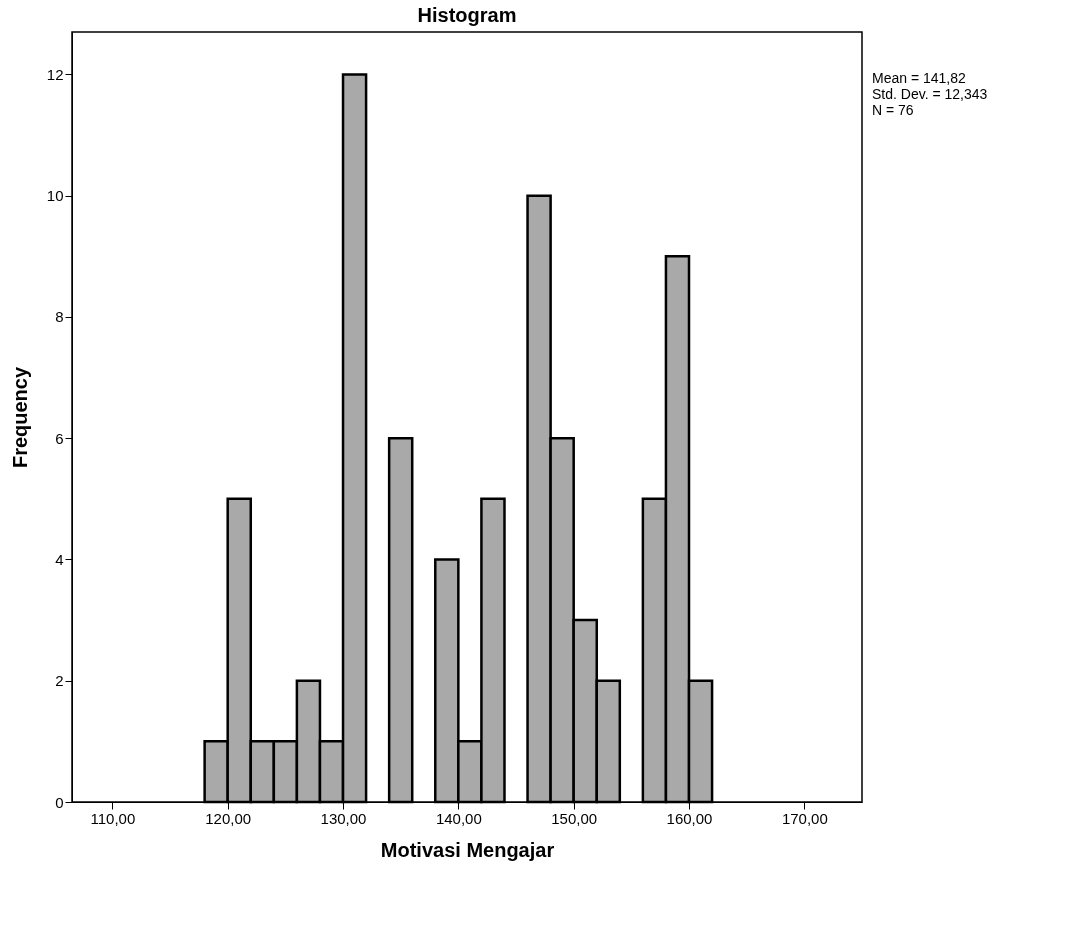 This screenshot has height=930, width=1078. What do you see at coordinates (930, 94) in the screenshot?
I see `text: Std. Dev. = 12,343` at bounding box center [930, 94].